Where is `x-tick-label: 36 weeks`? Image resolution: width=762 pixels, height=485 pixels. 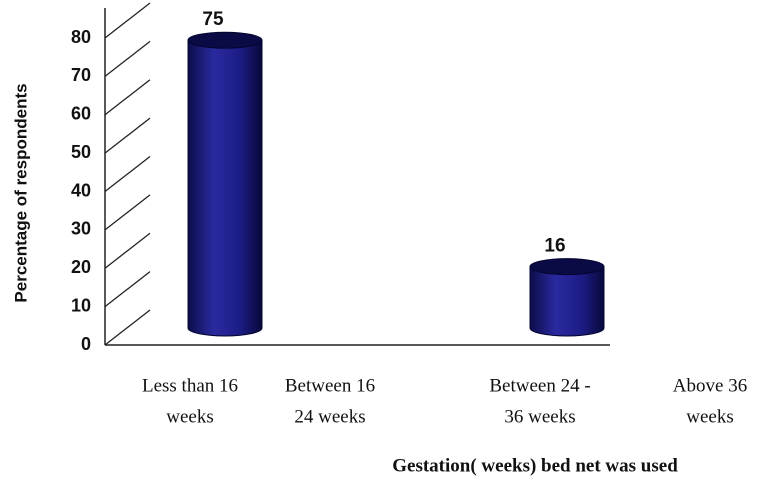
x-tick-label: 36 weeks is located at coordinates (539, 416).